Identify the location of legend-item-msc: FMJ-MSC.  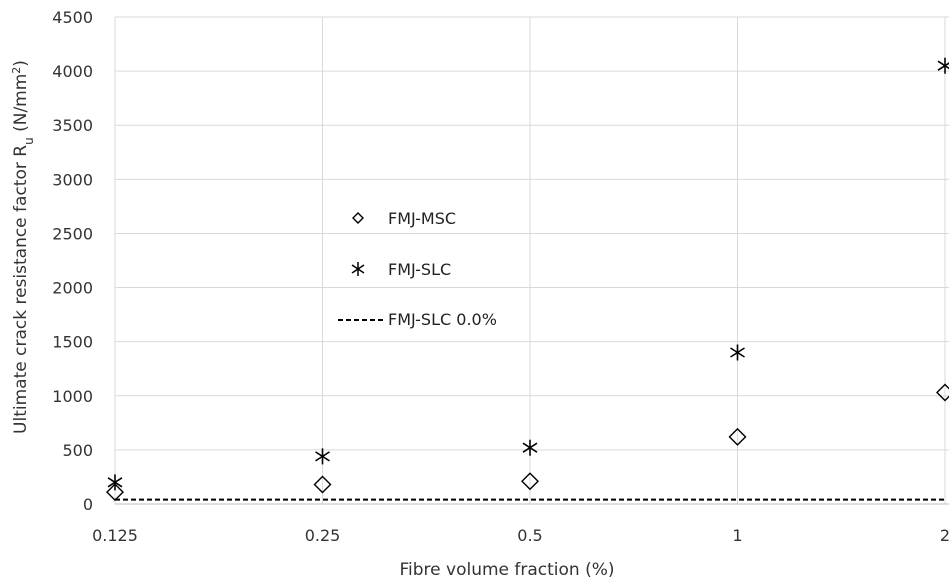
(404, 218).